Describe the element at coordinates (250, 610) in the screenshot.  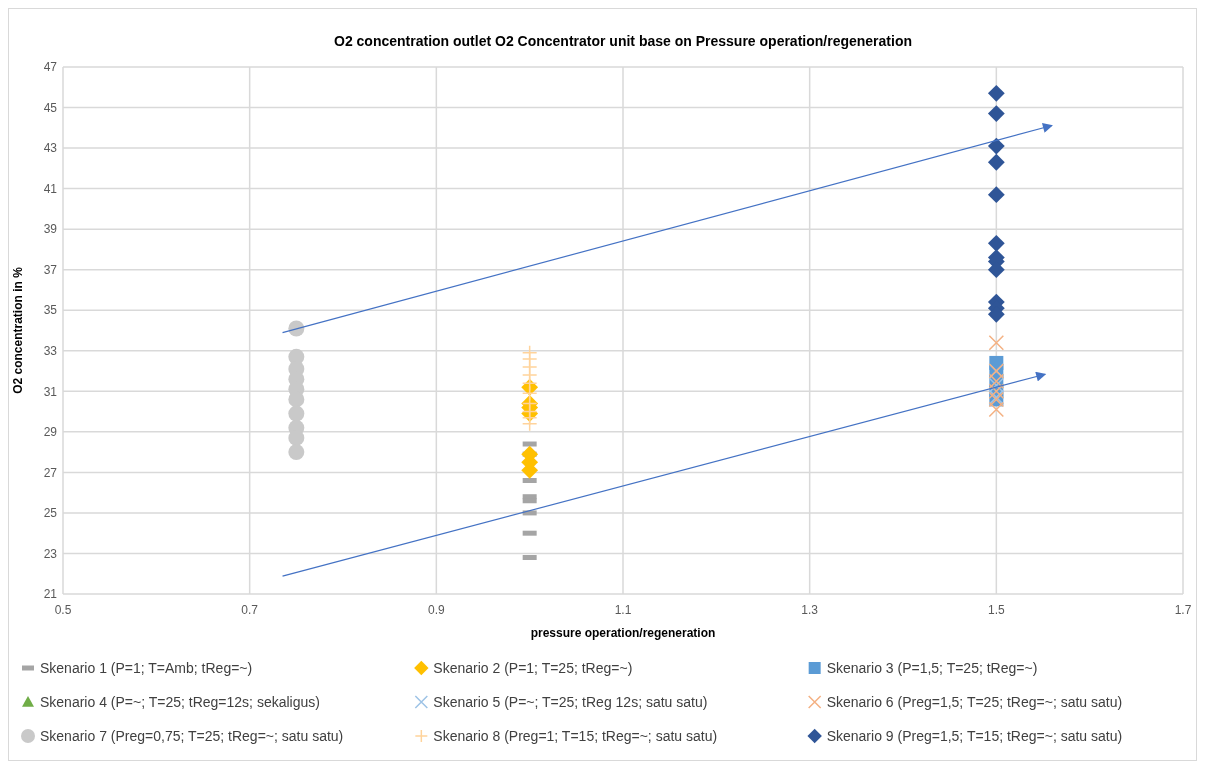
I see `x-tick-label: 0.7` at that location.